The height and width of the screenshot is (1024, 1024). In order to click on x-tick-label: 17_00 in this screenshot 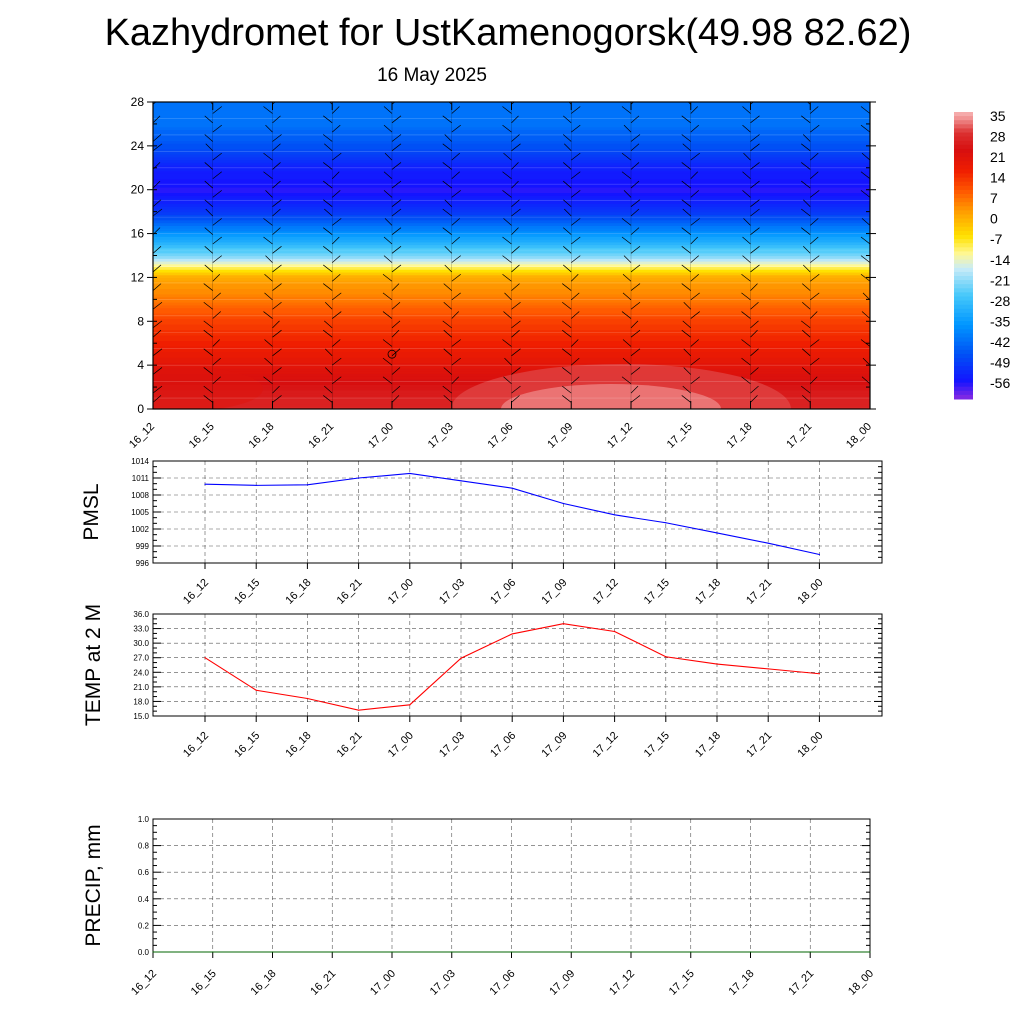, I will do `click(401, 745)`.